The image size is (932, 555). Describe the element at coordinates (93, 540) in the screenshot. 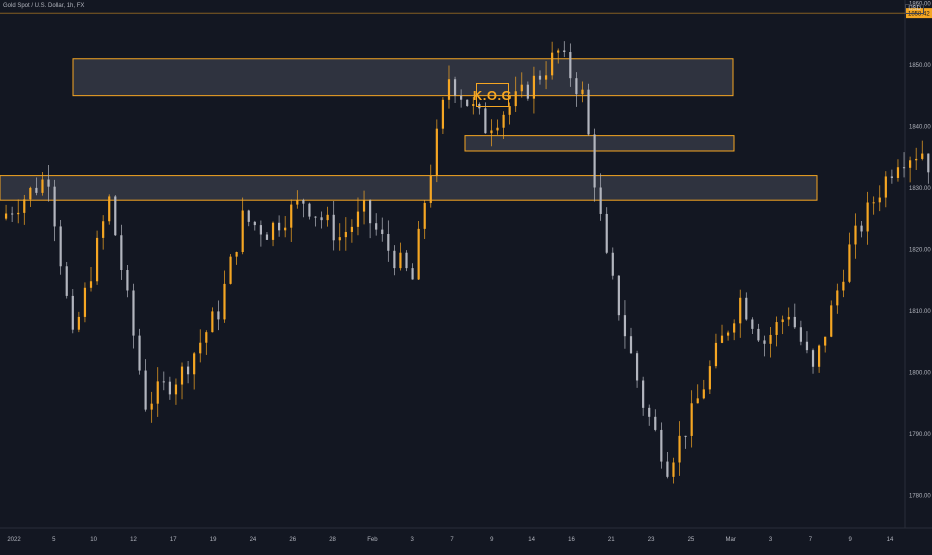

I see `x-tick-label: 10` at that location.